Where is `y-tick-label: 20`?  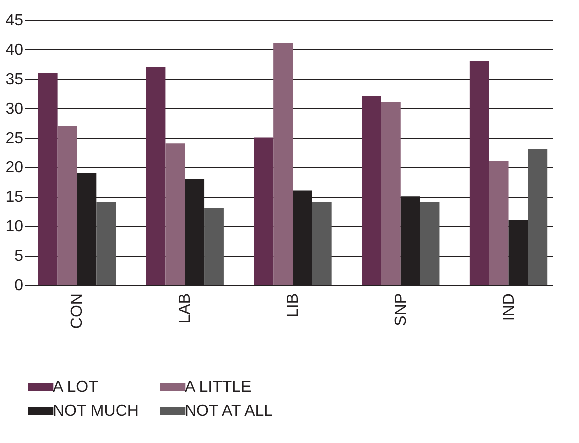 y-tick-label: 20 is located at coordinates (15, 168).